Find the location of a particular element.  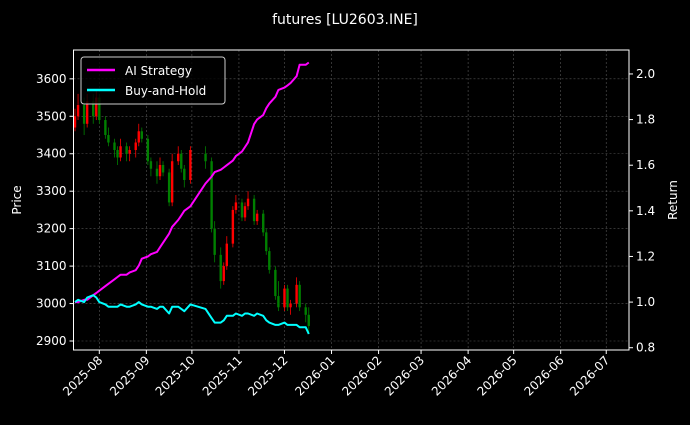

y-tick-label-right: 1.0 is located at coordinates (645, 302).